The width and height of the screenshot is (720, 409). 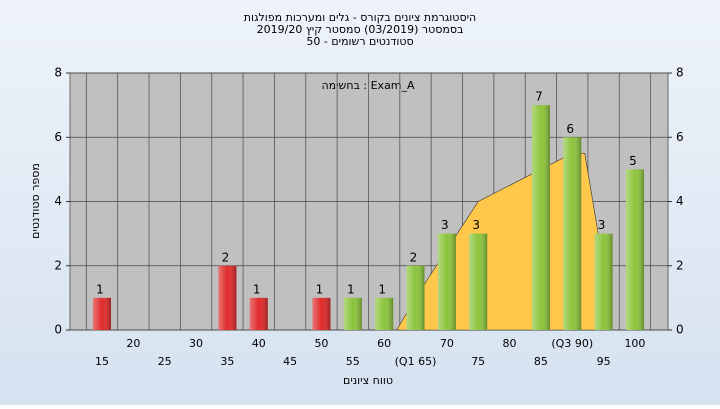 What do you see at coordinates (447, 343) in the screenshot?
I see `x-tick-label: 70` at bounding box center [447, 343].